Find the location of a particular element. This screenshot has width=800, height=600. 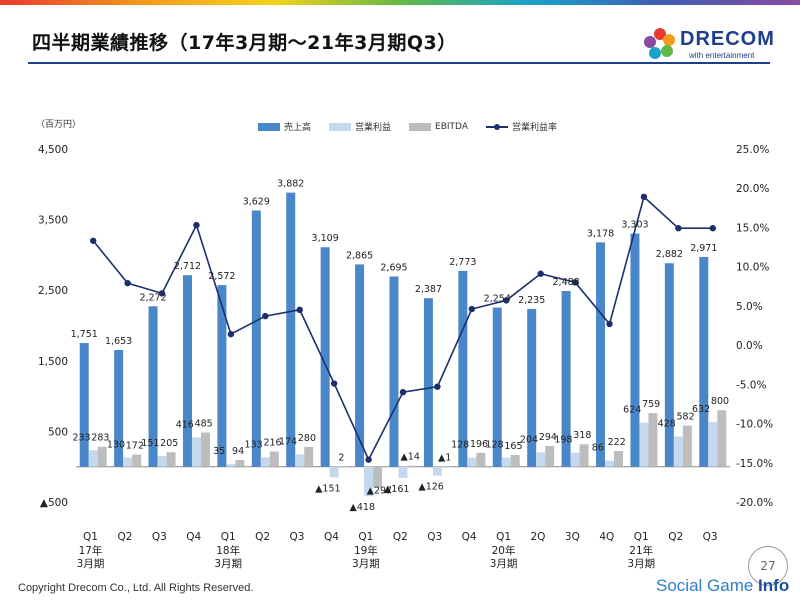

label-ebitda: 582 is located at coordinates (685, 417).